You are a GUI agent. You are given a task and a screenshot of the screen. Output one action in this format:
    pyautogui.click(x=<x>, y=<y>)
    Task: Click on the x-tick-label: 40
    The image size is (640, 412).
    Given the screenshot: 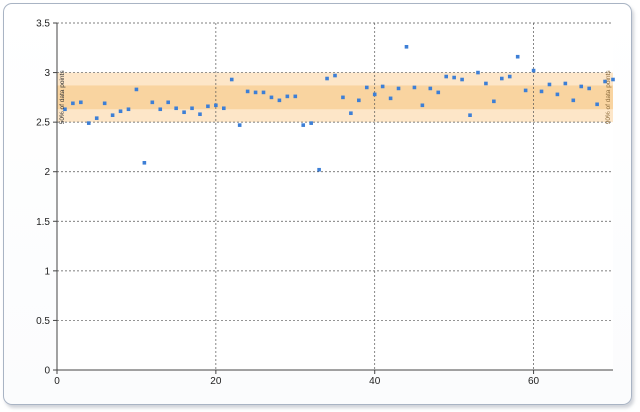 What is the action you would take?
    pyautogui.click(x=375, y=381)
    